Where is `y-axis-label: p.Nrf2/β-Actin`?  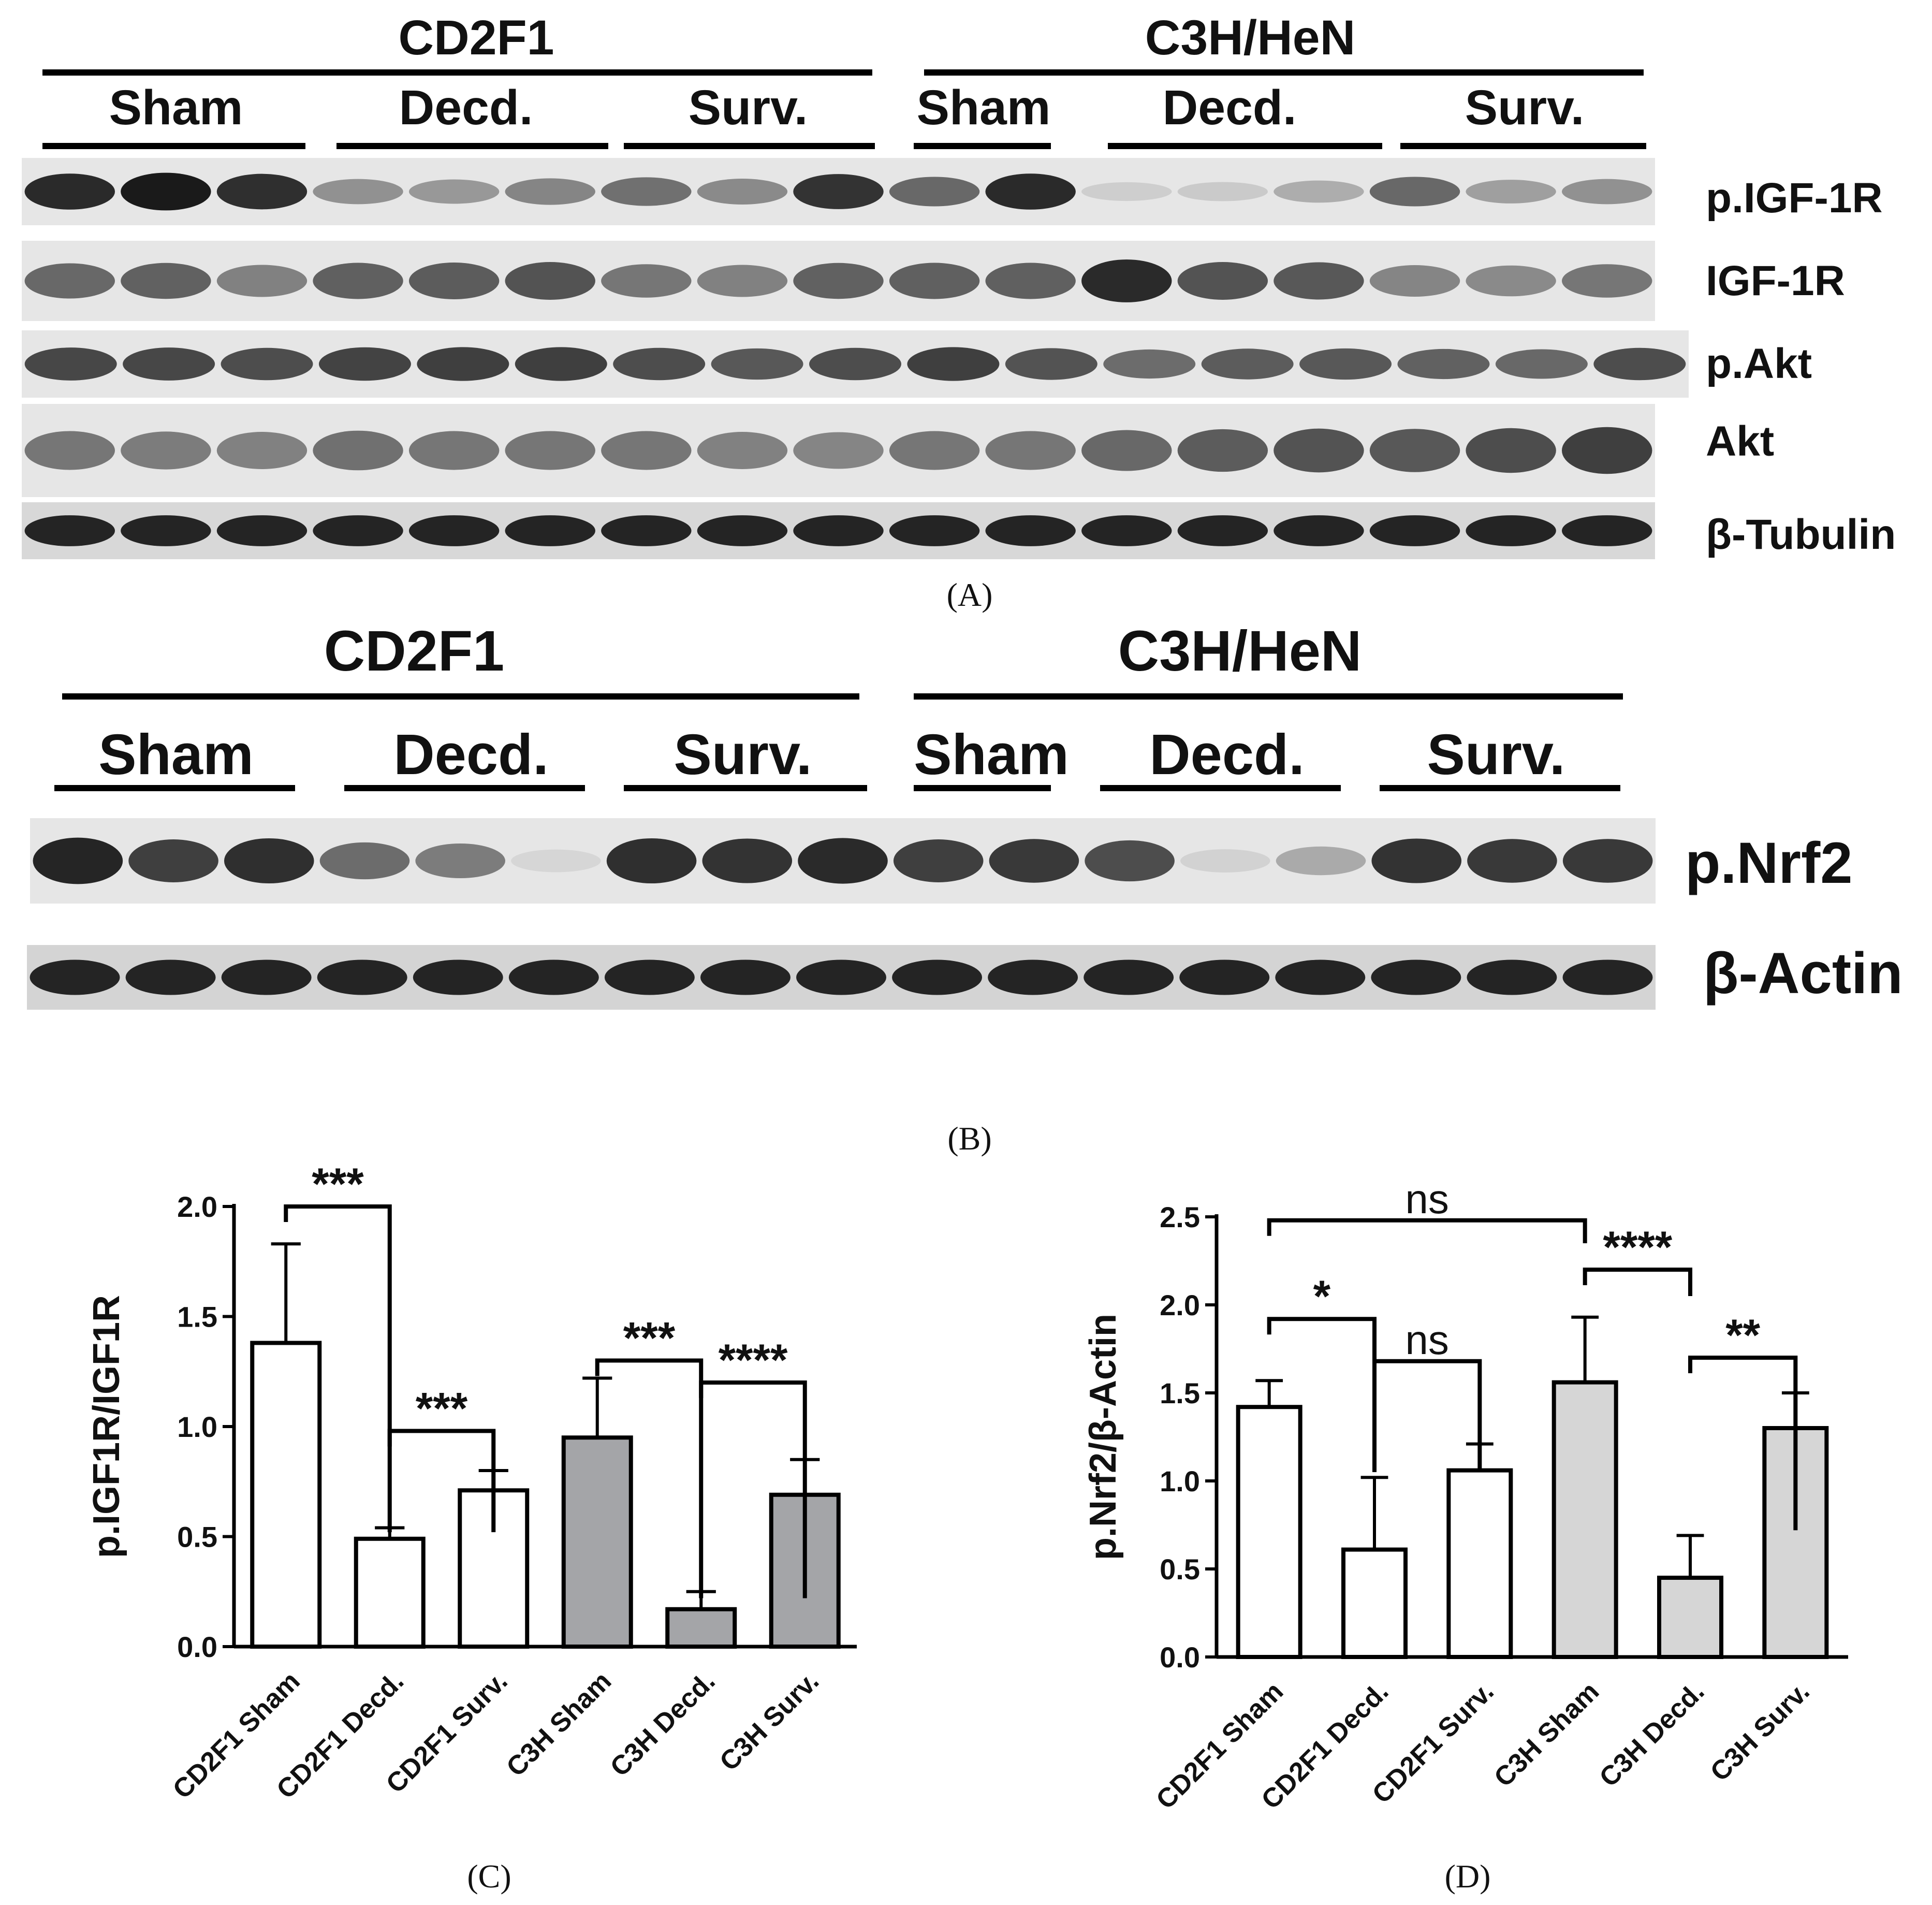
y-axis-label: p.Nrf2/β-Actin is located at coordinates (1103, 1437).